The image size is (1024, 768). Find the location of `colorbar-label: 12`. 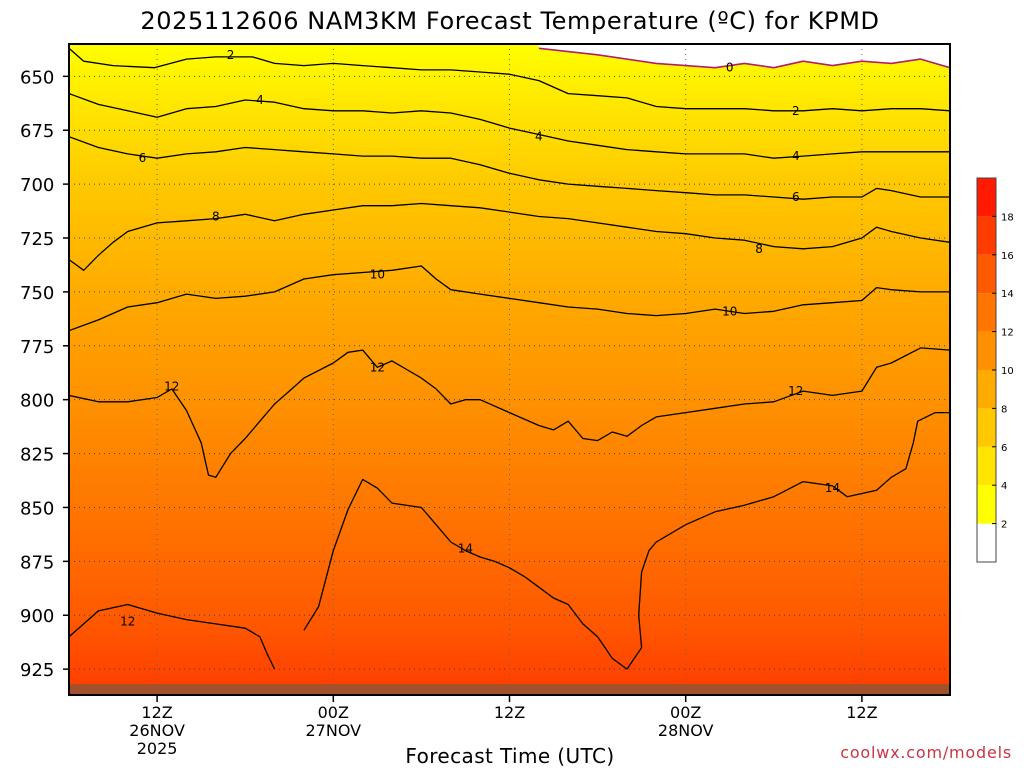

colorbar-label: 12 is located at coordinates (1007, 333).